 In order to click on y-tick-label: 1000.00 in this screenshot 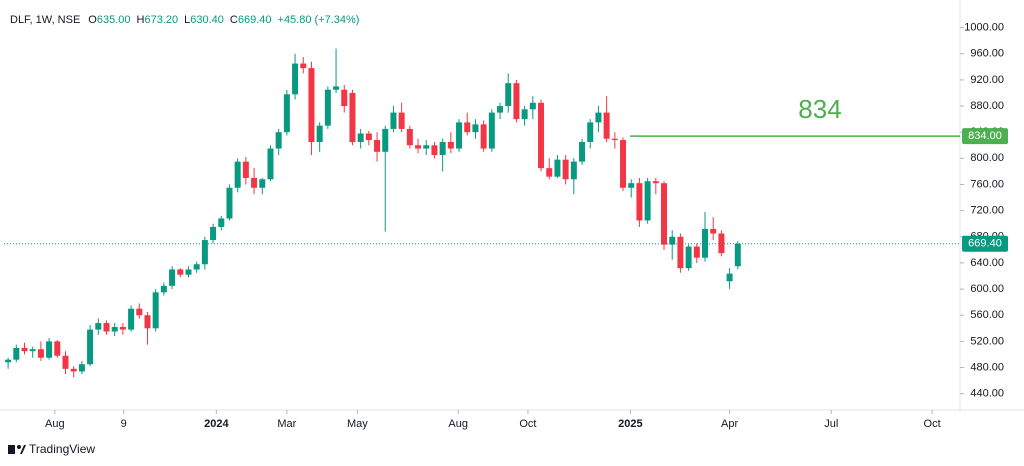, I will do `click(984, 28)`.